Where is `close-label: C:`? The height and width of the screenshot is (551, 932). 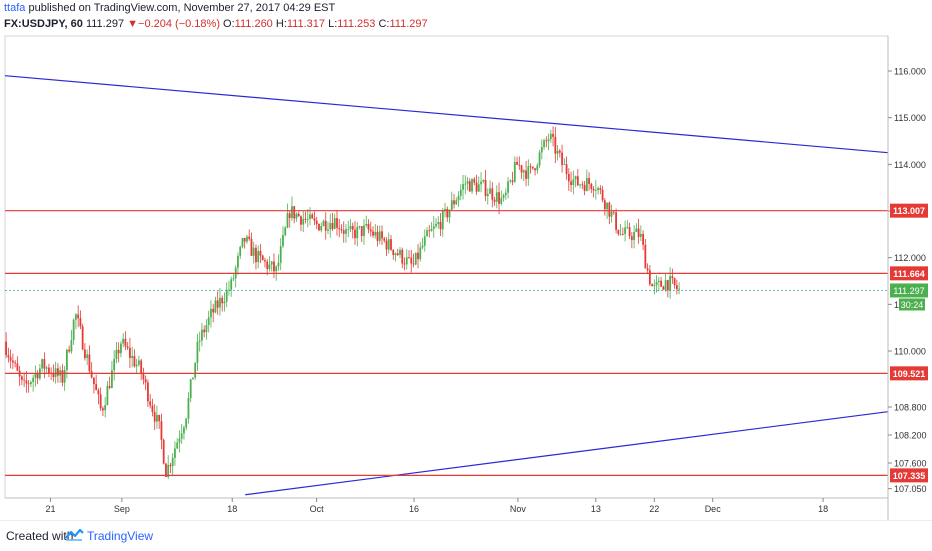
close-label: C: is located at coordinates (384, 24).